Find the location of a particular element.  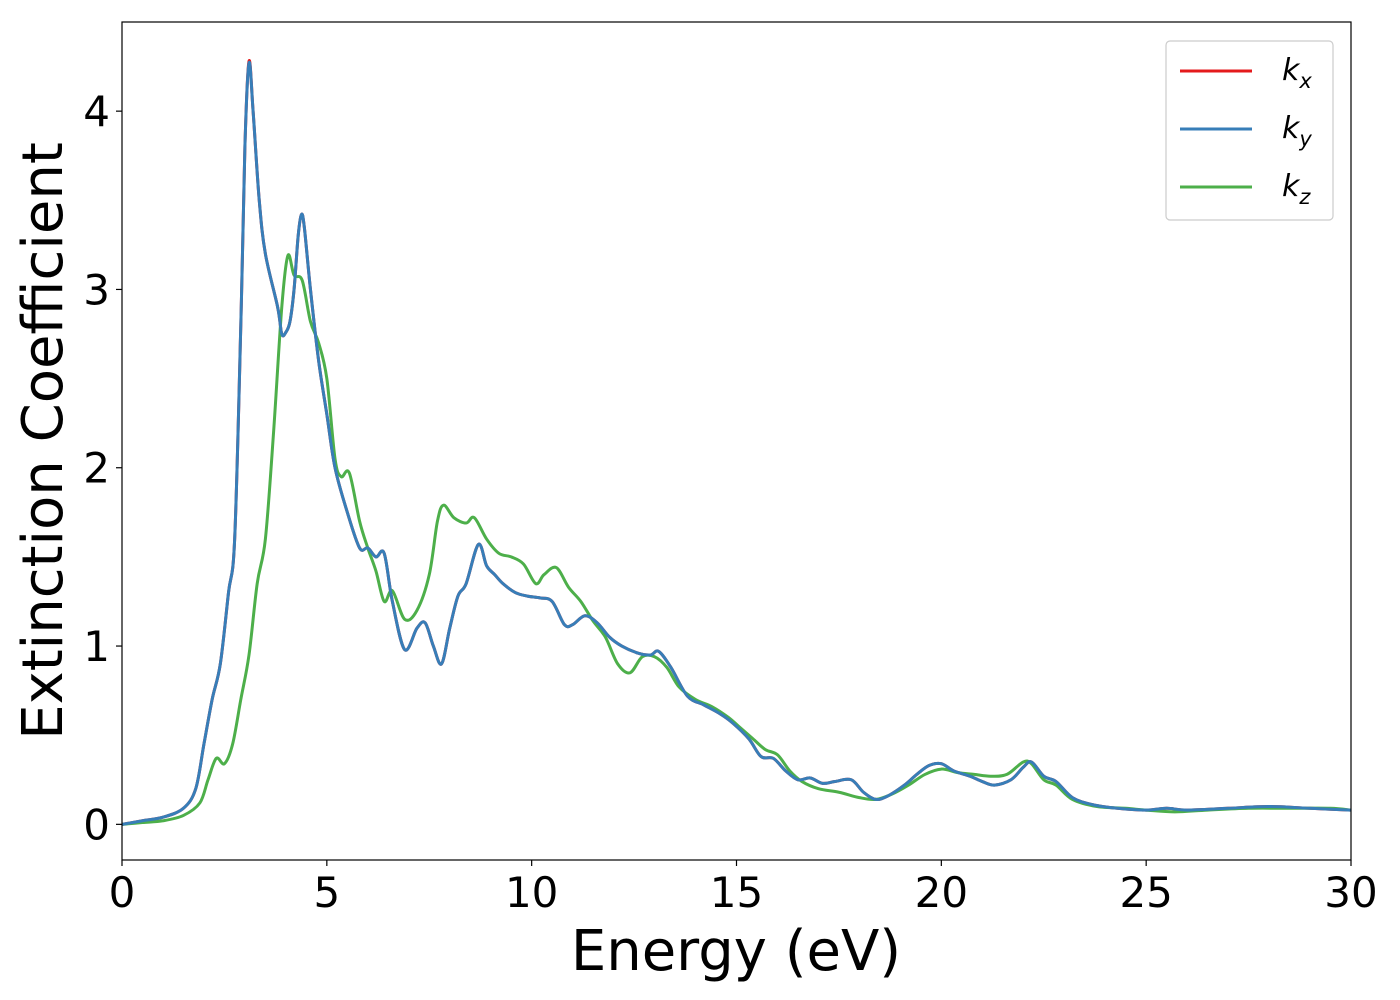

y-axis: 0 1 2 3 4 is located at coordinates (102, 468).